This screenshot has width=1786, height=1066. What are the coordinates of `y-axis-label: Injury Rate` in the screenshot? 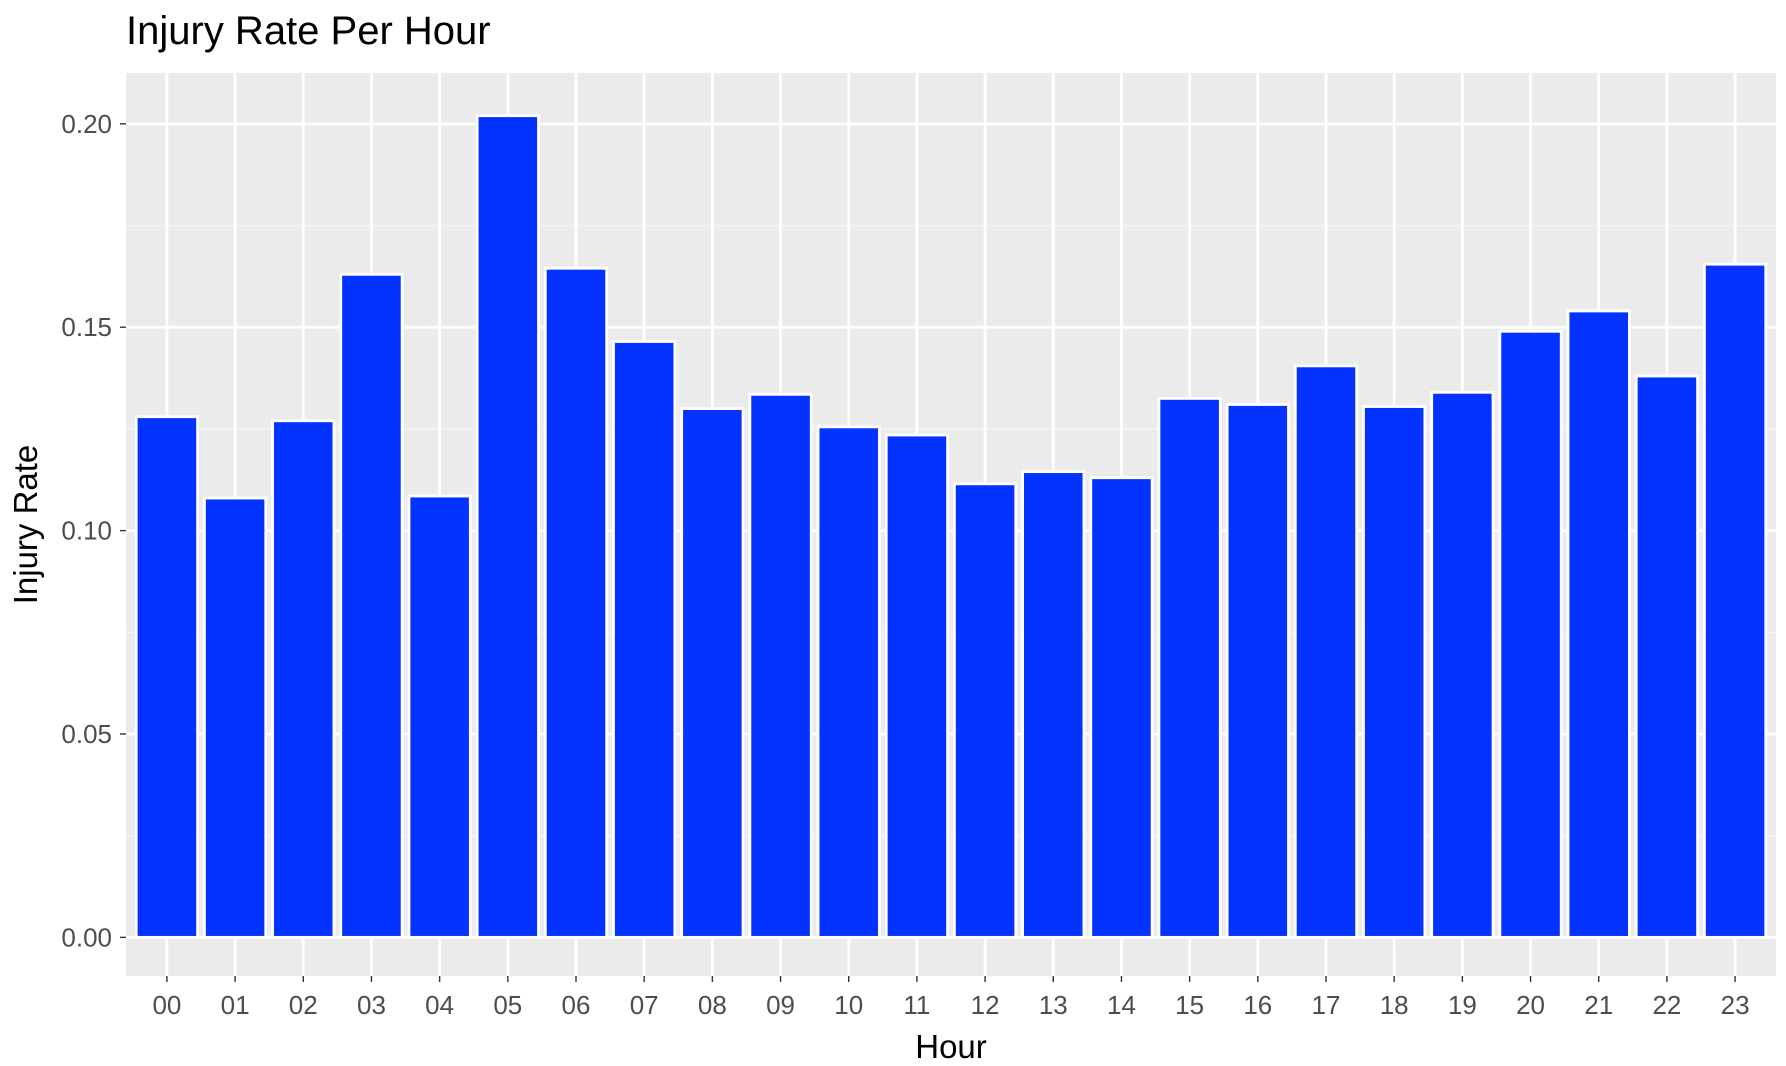 It's located at (25, 525).